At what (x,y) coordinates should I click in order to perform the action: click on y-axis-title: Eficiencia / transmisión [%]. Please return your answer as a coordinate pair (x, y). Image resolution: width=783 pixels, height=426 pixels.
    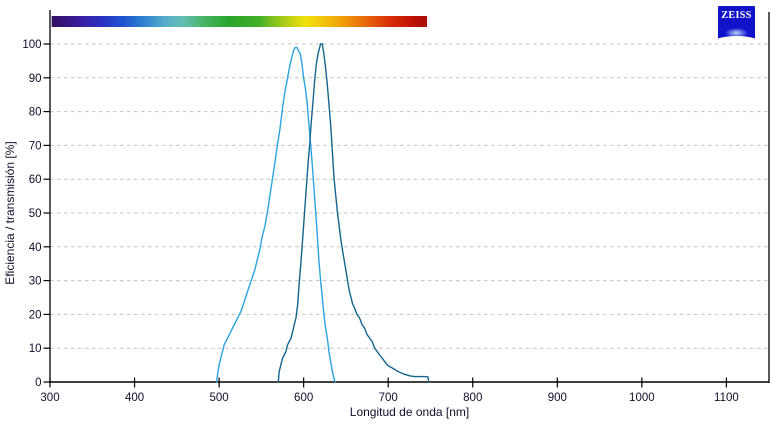
    Looking at the image, I should click on (10, 212).